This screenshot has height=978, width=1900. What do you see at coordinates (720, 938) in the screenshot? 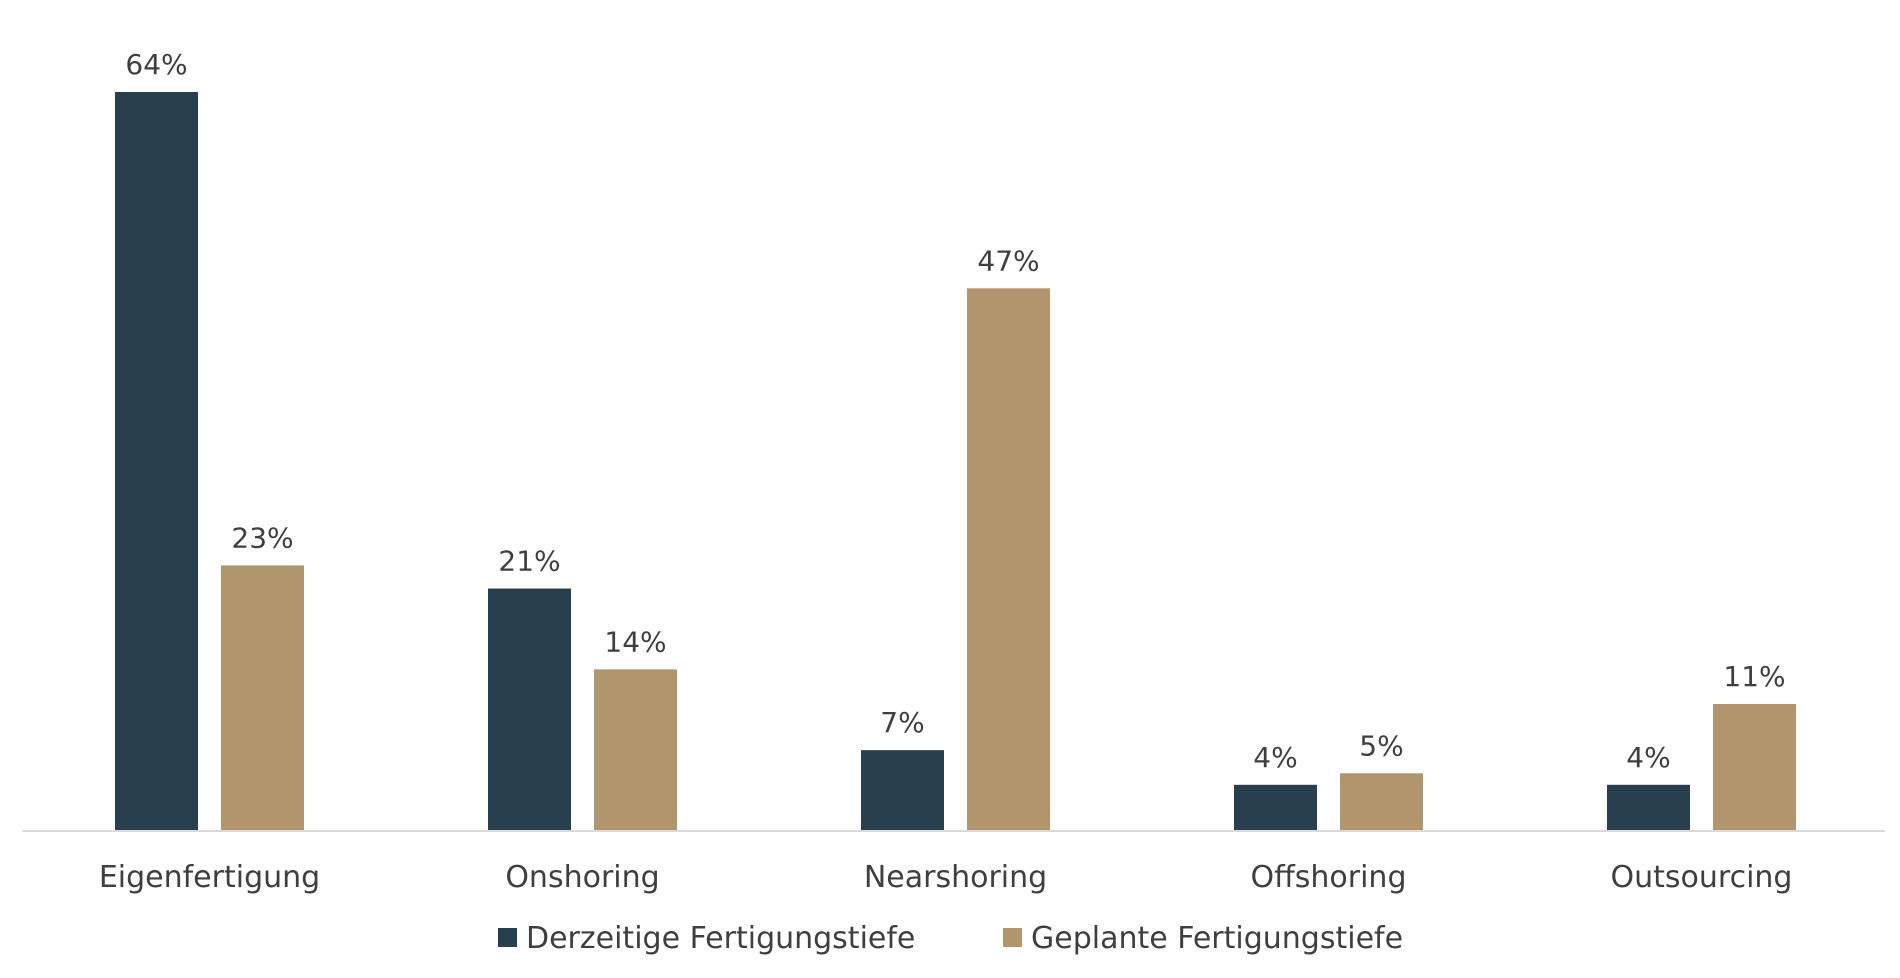
I see `legend-label-current: Derzeitige Fertigungstiefe` at bounding box center [720, 938].